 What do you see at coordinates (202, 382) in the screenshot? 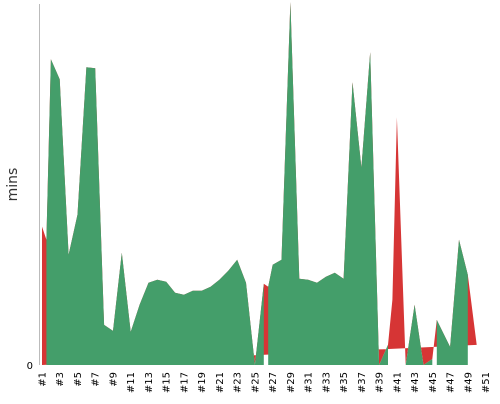
I see `x-tick-label: #19` at bounding box center [202, 382].